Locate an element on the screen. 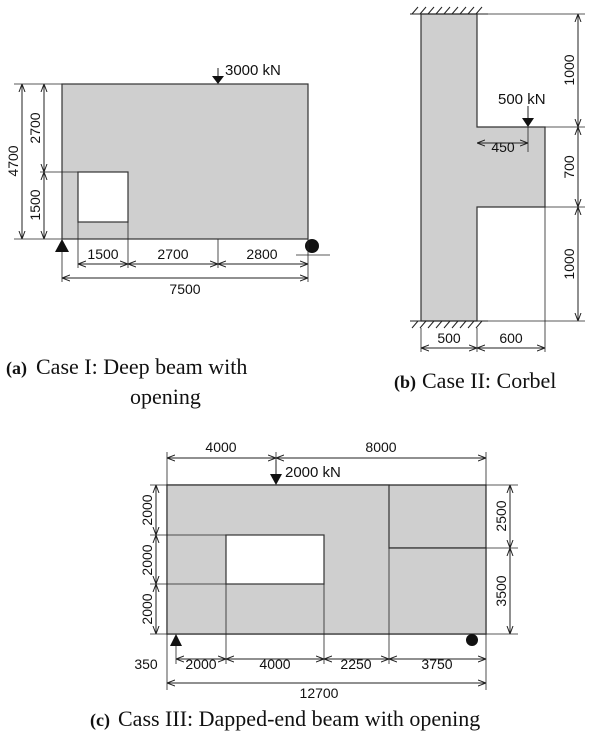 This screenshot has width=591, height=737. case2-load-arrow is located at coordinates (528, 122).